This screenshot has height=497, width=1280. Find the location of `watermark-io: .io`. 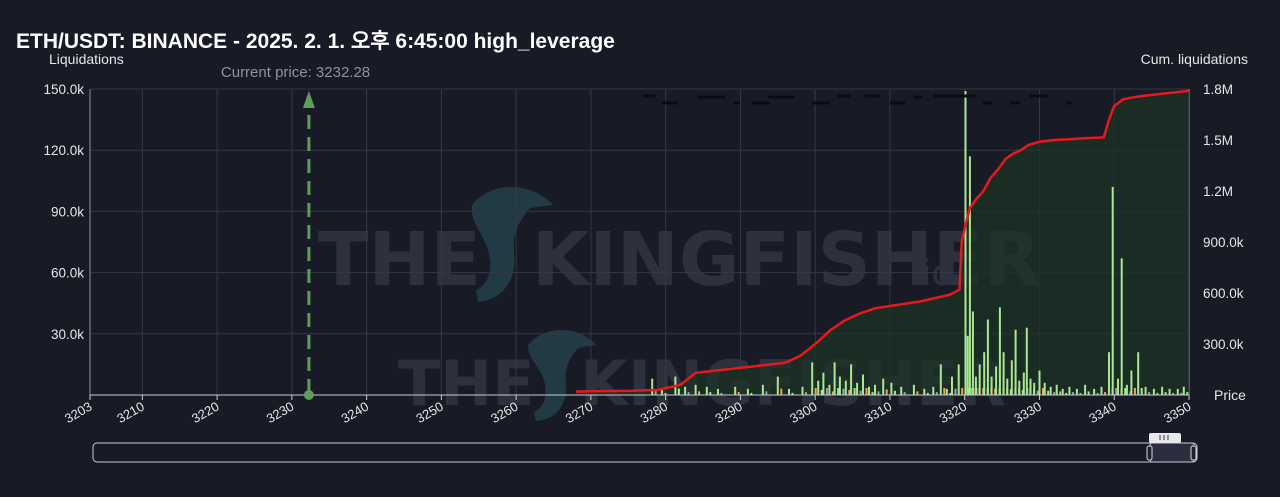

watermark-io: .io is located at coordinates (931, 273).